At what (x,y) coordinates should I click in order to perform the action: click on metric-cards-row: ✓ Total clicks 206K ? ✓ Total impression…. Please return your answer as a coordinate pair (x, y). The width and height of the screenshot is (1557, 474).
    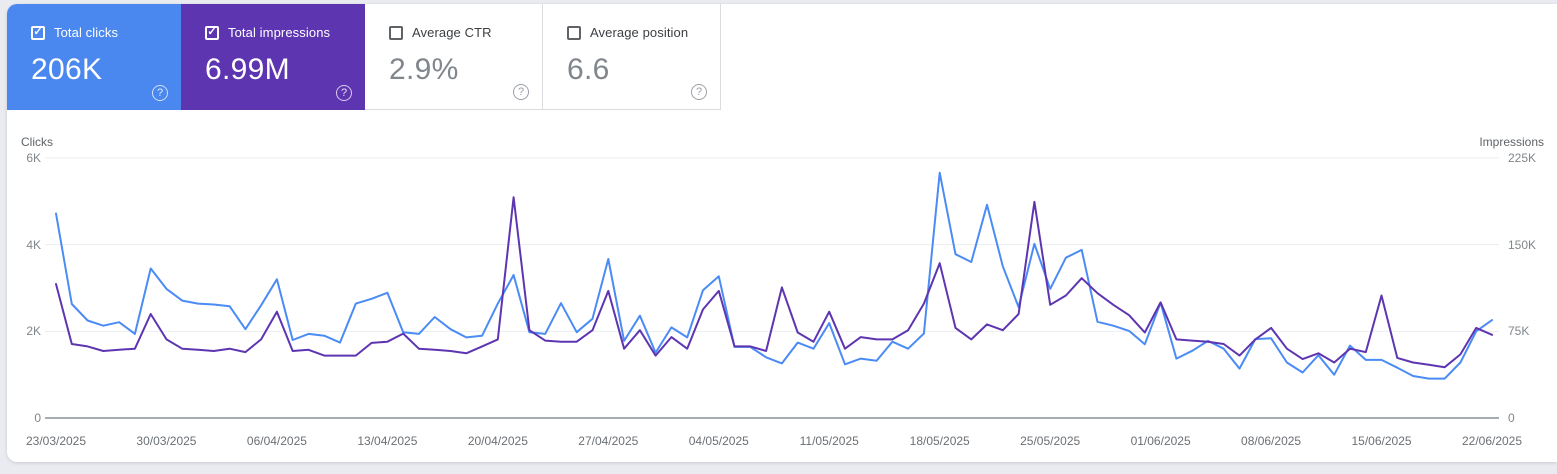
    Looking at the image, I should click on (364, 57).